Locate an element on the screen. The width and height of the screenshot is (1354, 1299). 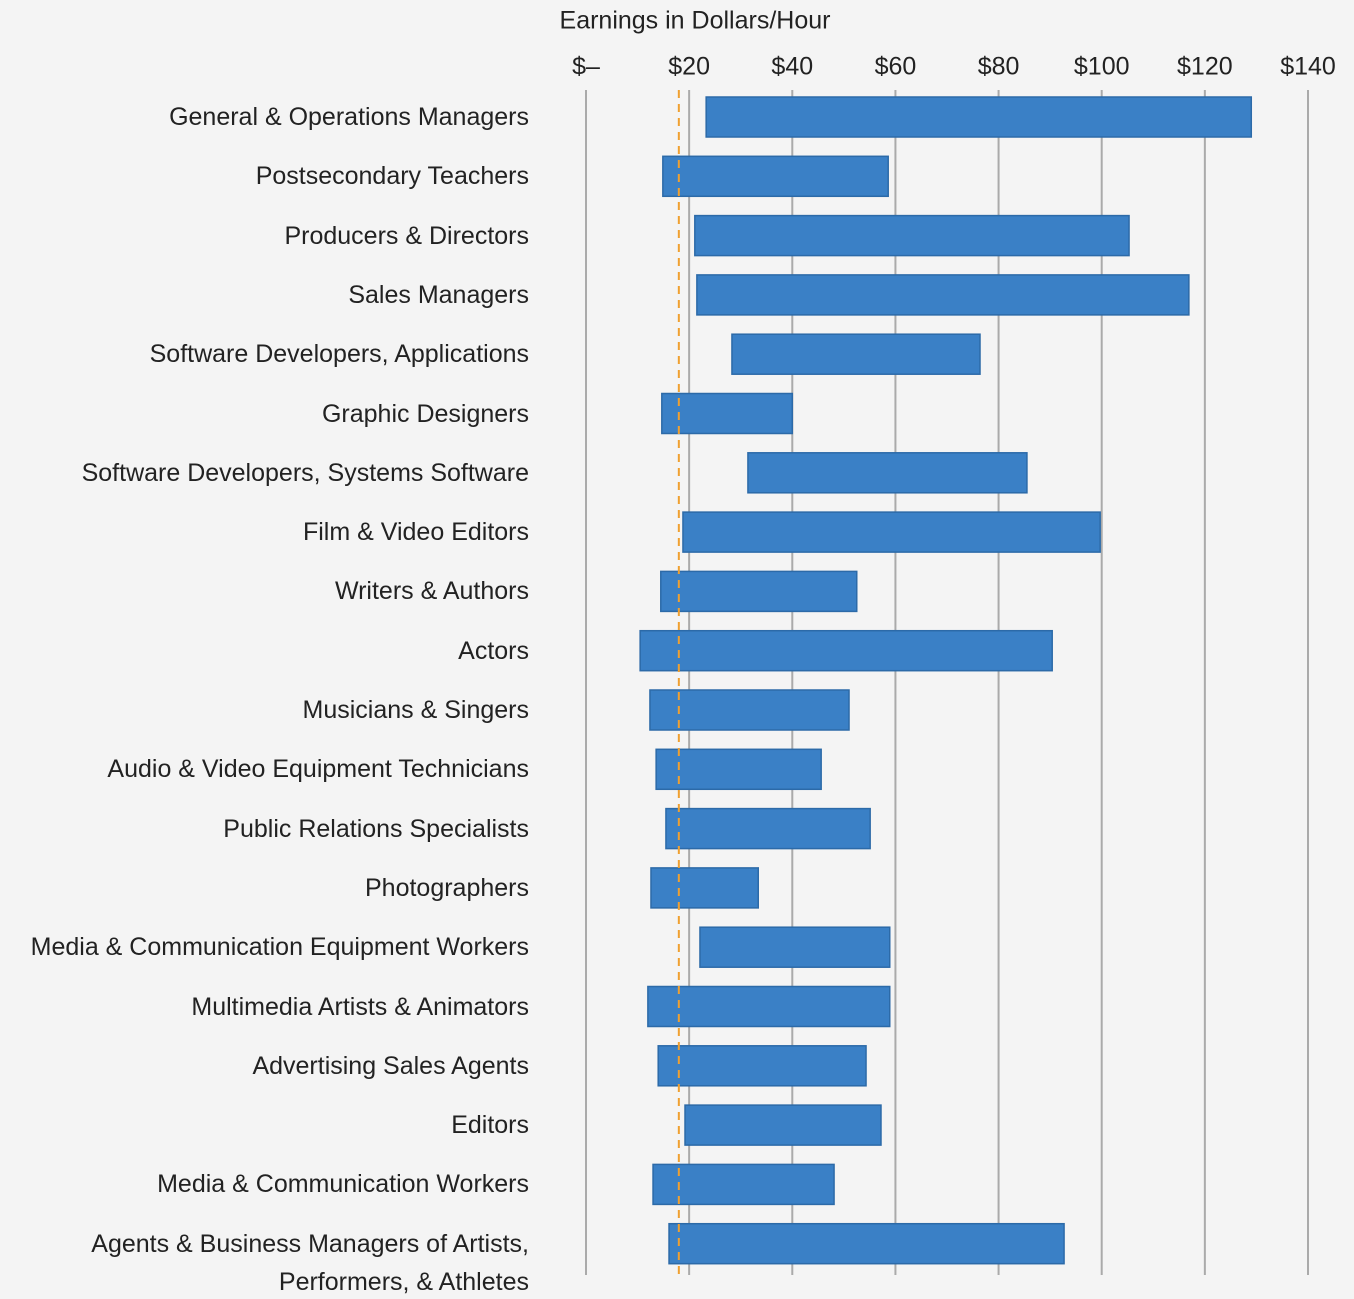
x-tick-label: $60 is located at coordinates (896, 67).